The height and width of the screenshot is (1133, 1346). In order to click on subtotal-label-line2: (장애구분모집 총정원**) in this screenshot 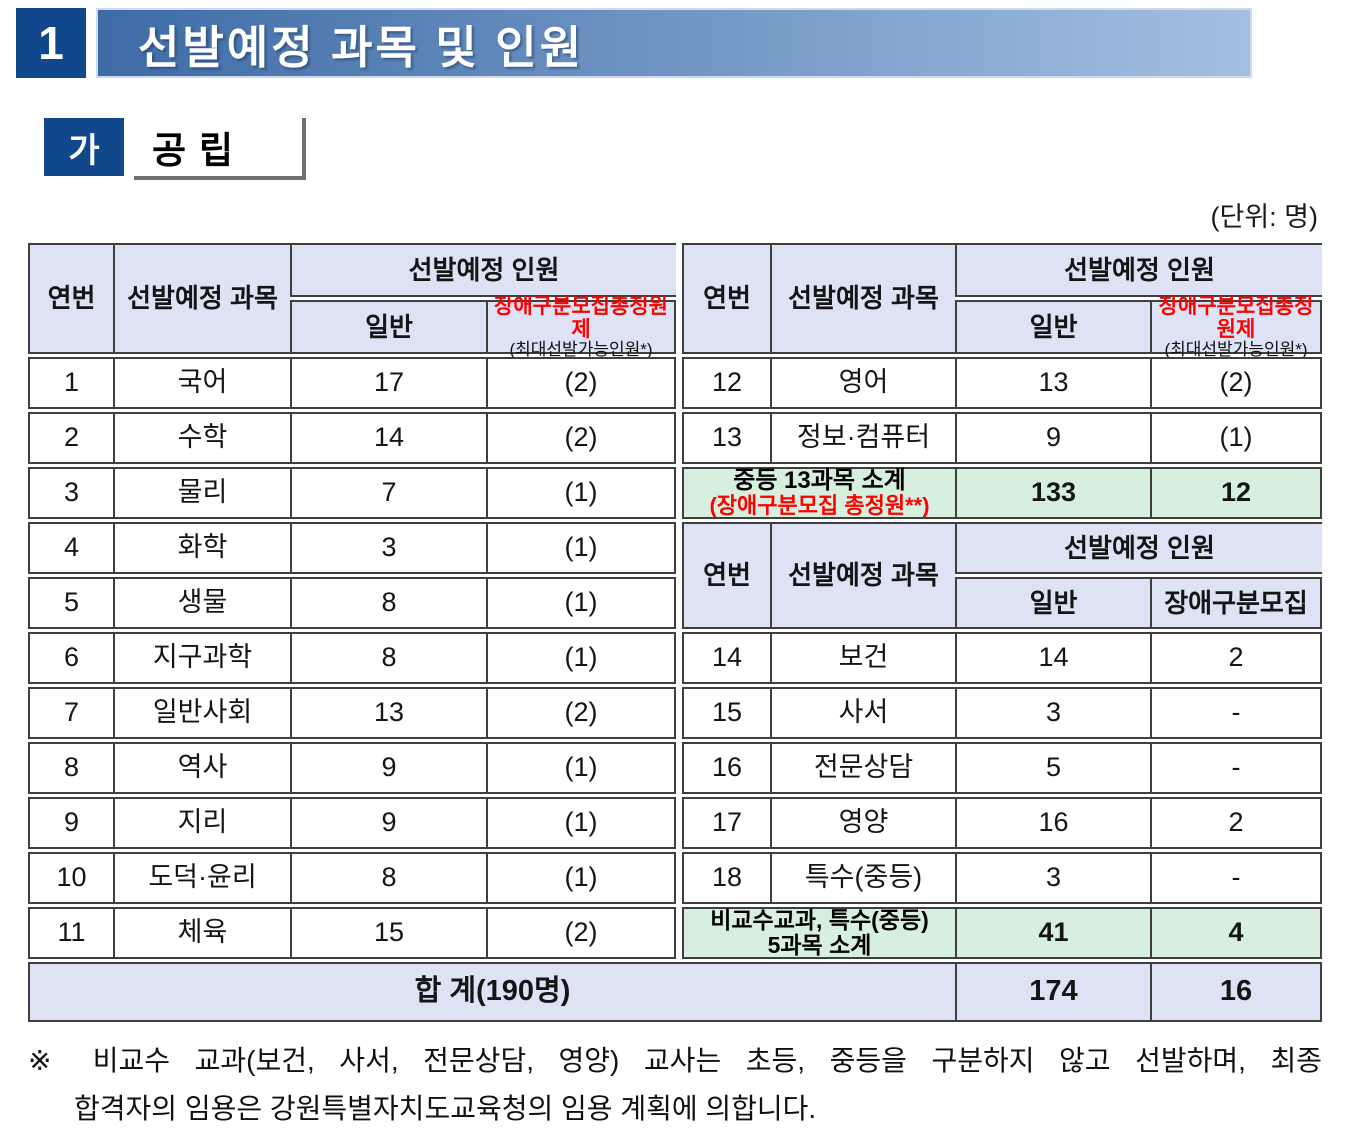, I will do `click(819, 506)`.